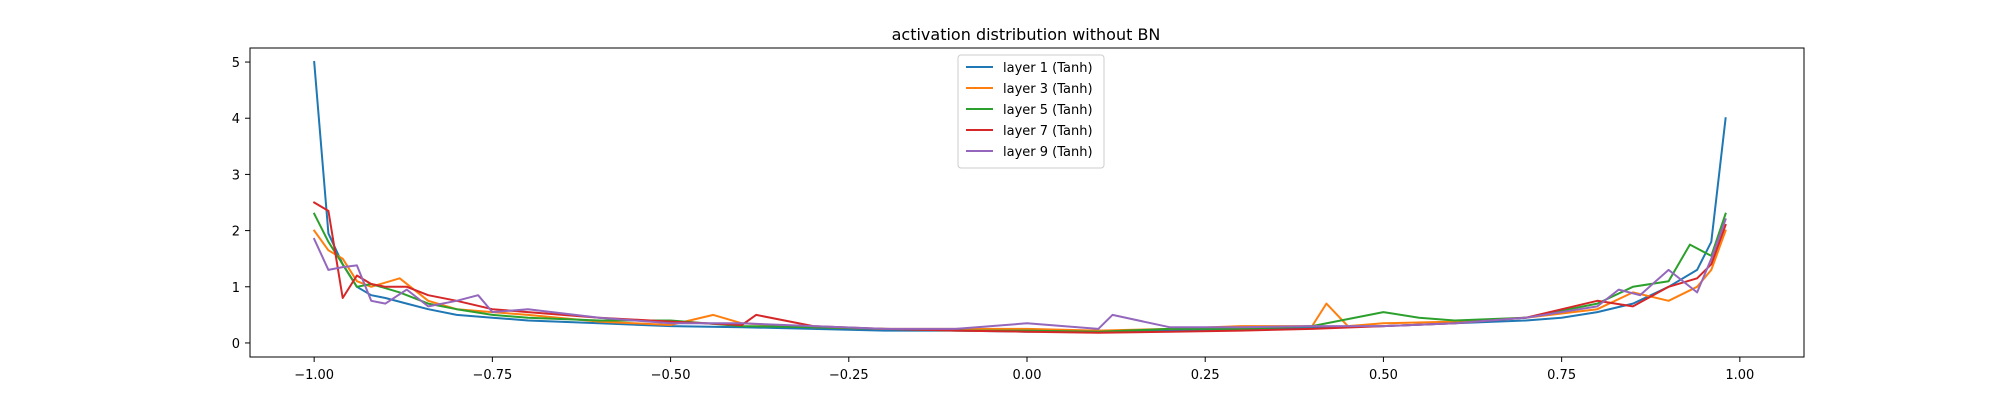  I want to click on y-tick-label: 3, so click(236, 175).